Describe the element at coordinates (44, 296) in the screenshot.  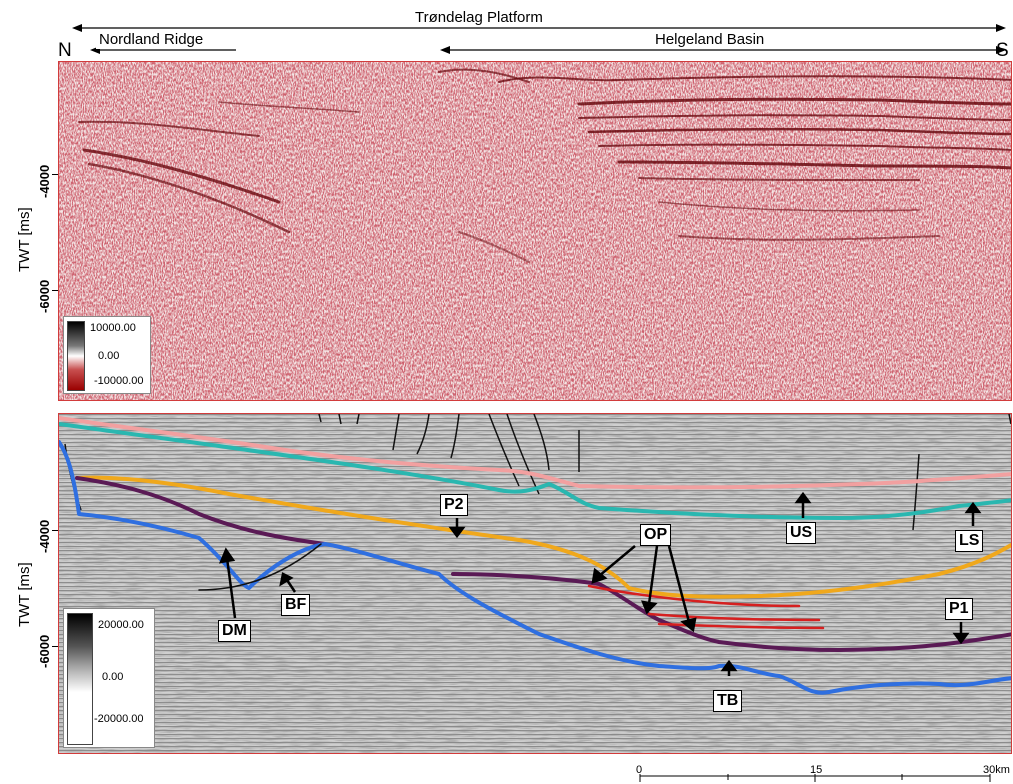
I see `top-tick-6000: -6000` at that location.